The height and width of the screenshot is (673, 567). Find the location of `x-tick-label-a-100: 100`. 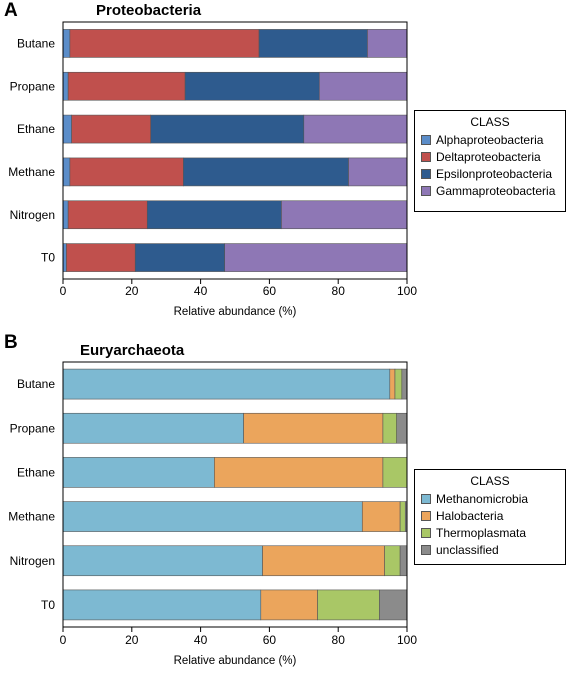

x-tick-label-a-100: 100 is located at coordinates (407, 291).